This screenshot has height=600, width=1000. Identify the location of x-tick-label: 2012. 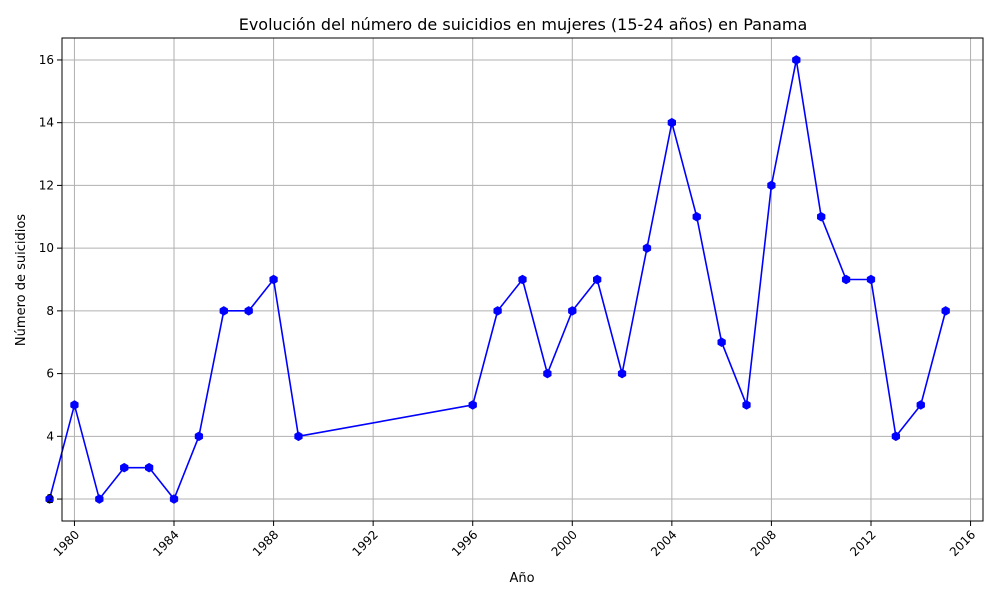
(862, 543).